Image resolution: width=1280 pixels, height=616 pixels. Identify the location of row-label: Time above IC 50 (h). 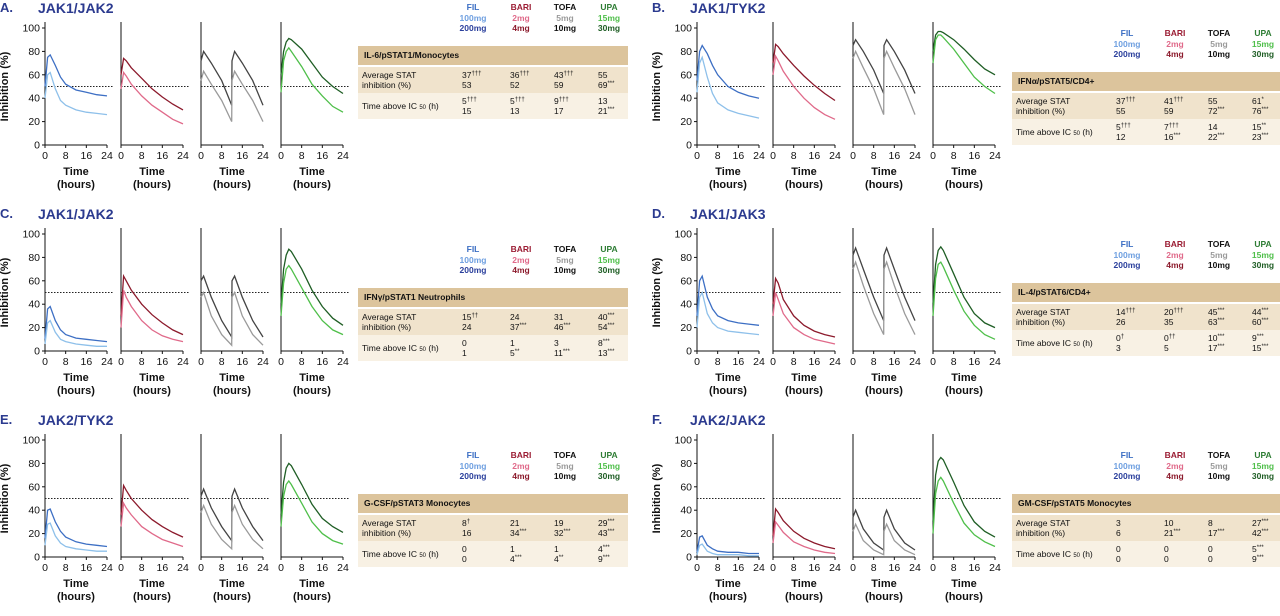
(1071, 555).